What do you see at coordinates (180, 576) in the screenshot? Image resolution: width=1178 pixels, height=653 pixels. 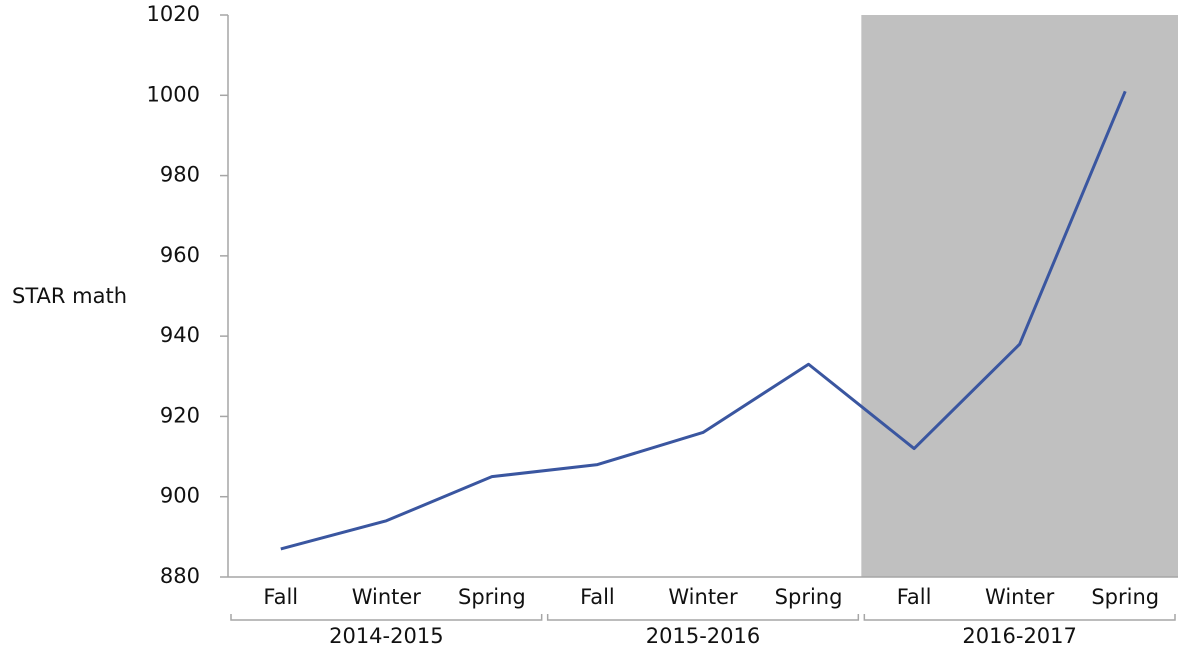 I see `y-tick-label: 880` at bounding box center [180, 576].